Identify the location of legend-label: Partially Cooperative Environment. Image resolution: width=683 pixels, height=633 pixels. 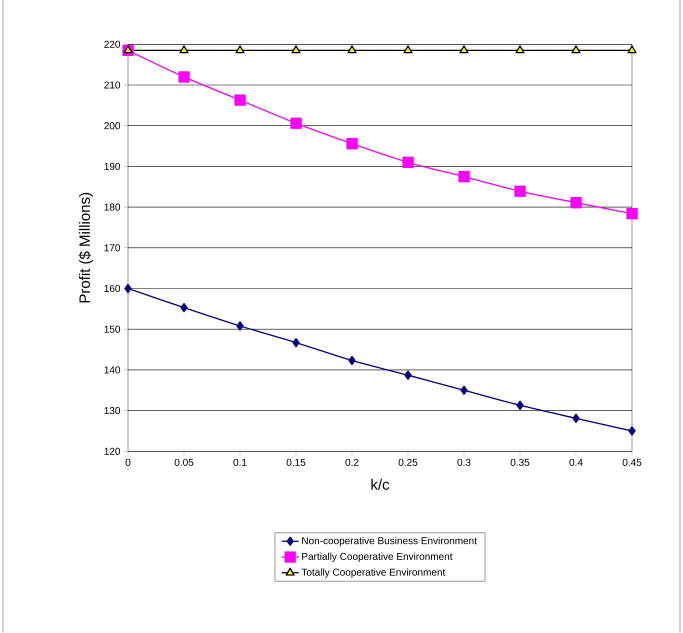
(377, 557).